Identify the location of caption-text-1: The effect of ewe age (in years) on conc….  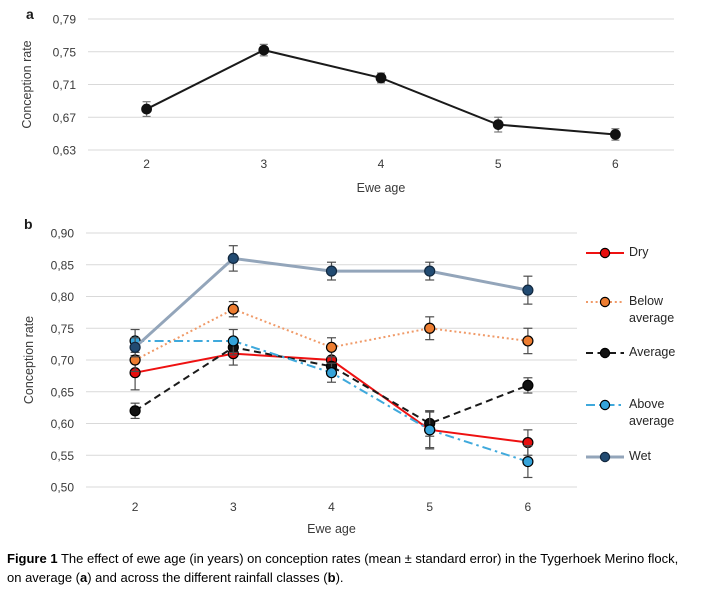
(343, 568).